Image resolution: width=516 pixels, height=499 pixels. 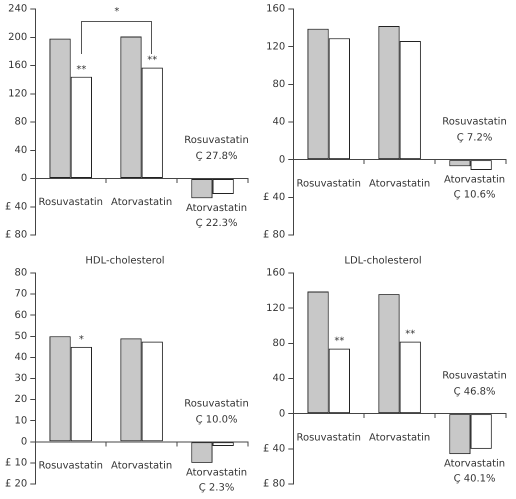 What do you see at coordinates (475, 195) in the screenshot?
I see `annotation: Ç 10.6%` at bounding box center [475, 195].